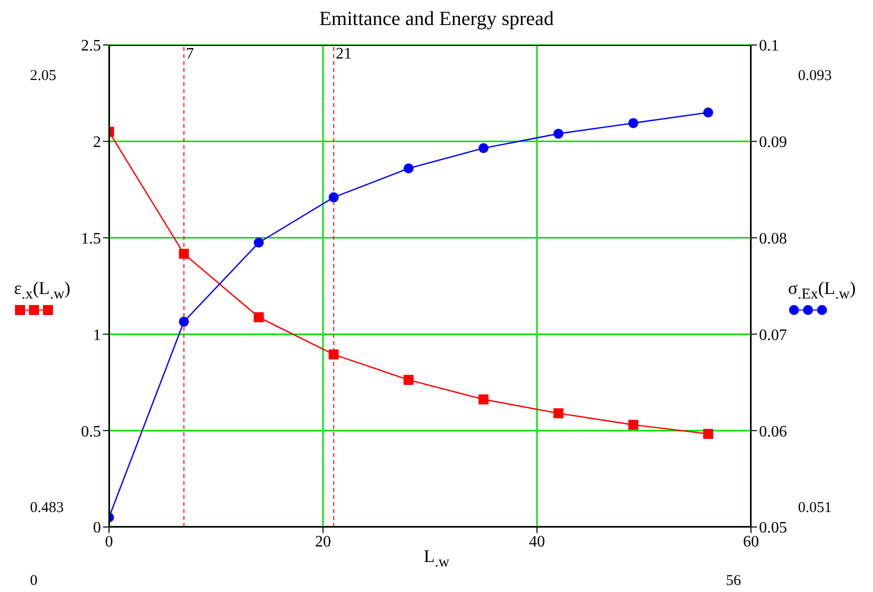 This screenshot has height=592, width=873. I want to click on ref-line-label: 21, so click(344, 53).